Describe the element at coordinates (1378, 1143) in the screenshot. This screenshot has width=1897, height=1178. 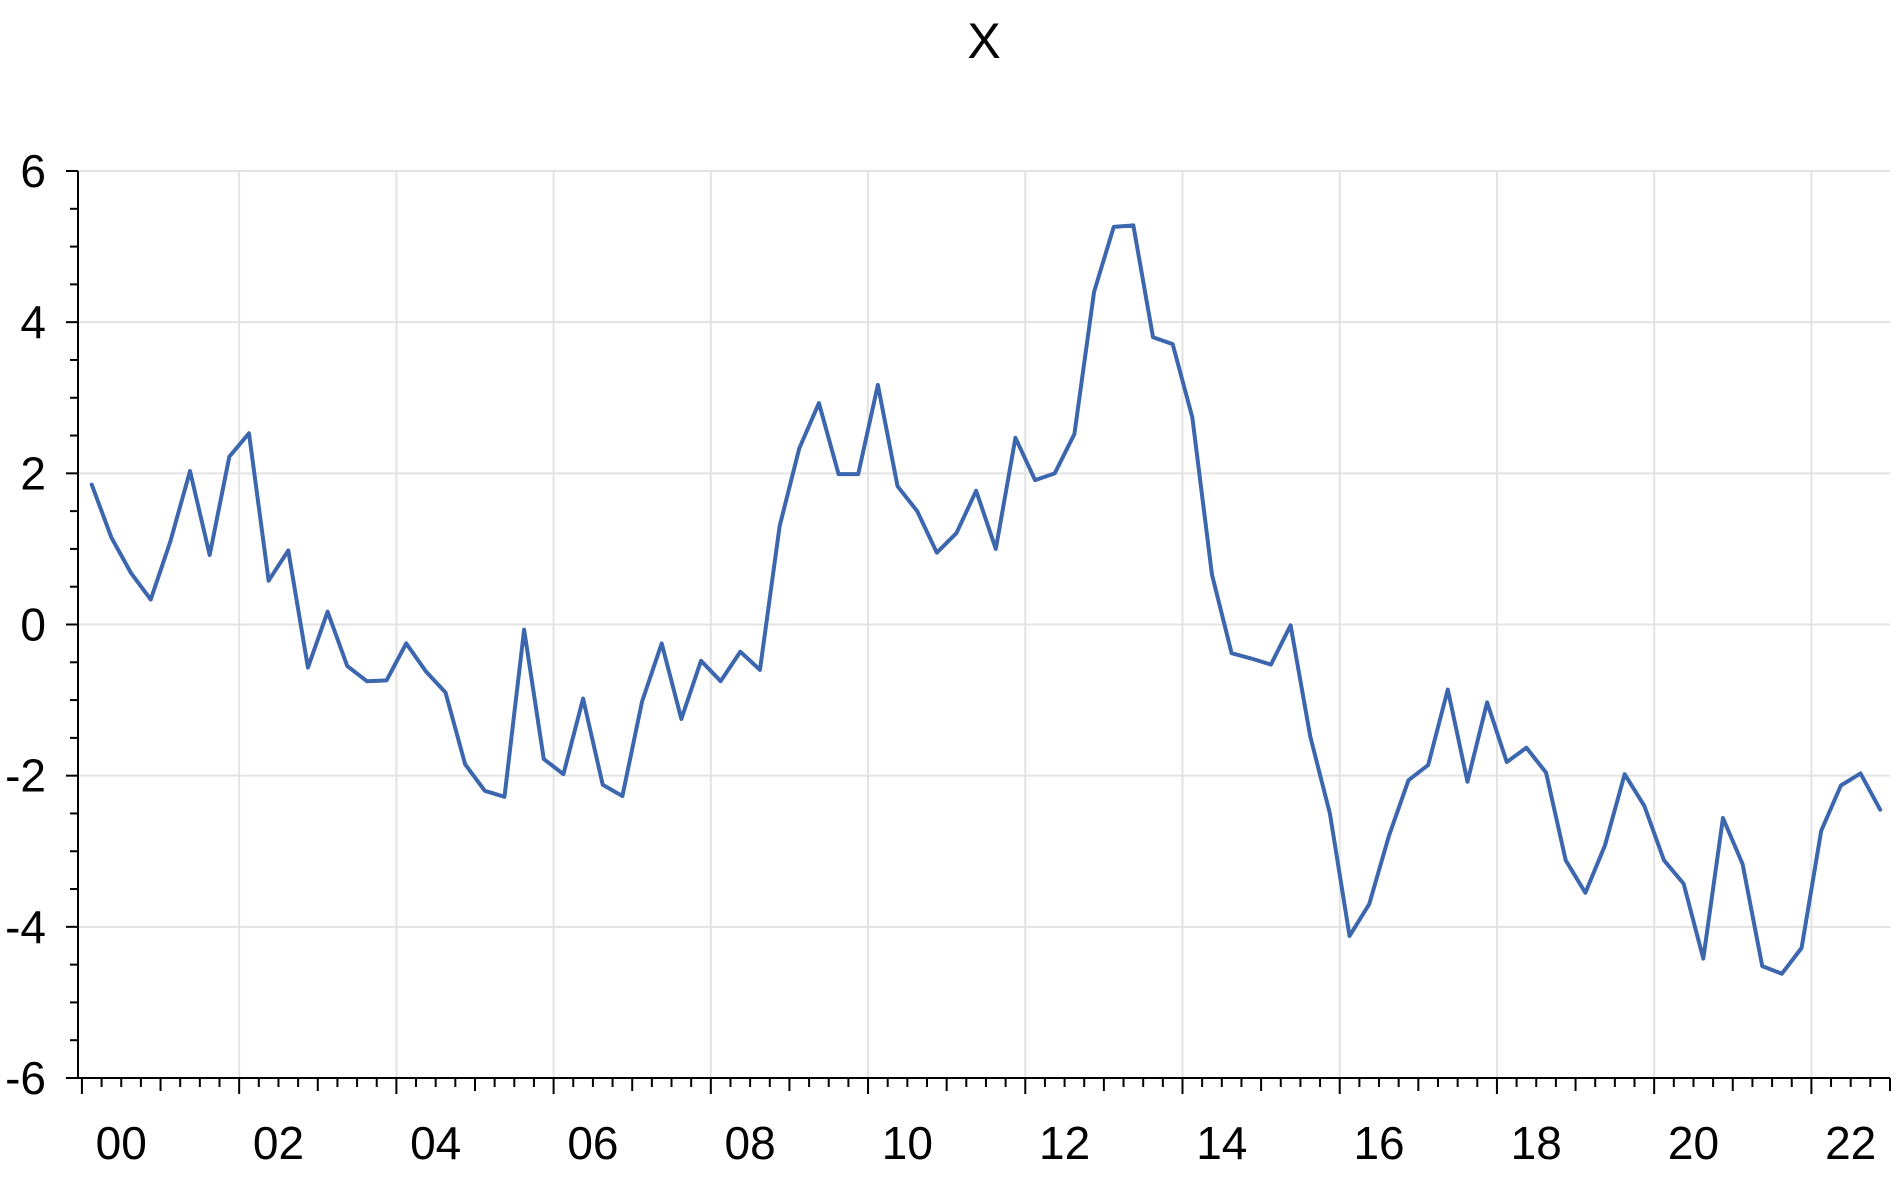
I see `x-tick-label: 16` at that location.